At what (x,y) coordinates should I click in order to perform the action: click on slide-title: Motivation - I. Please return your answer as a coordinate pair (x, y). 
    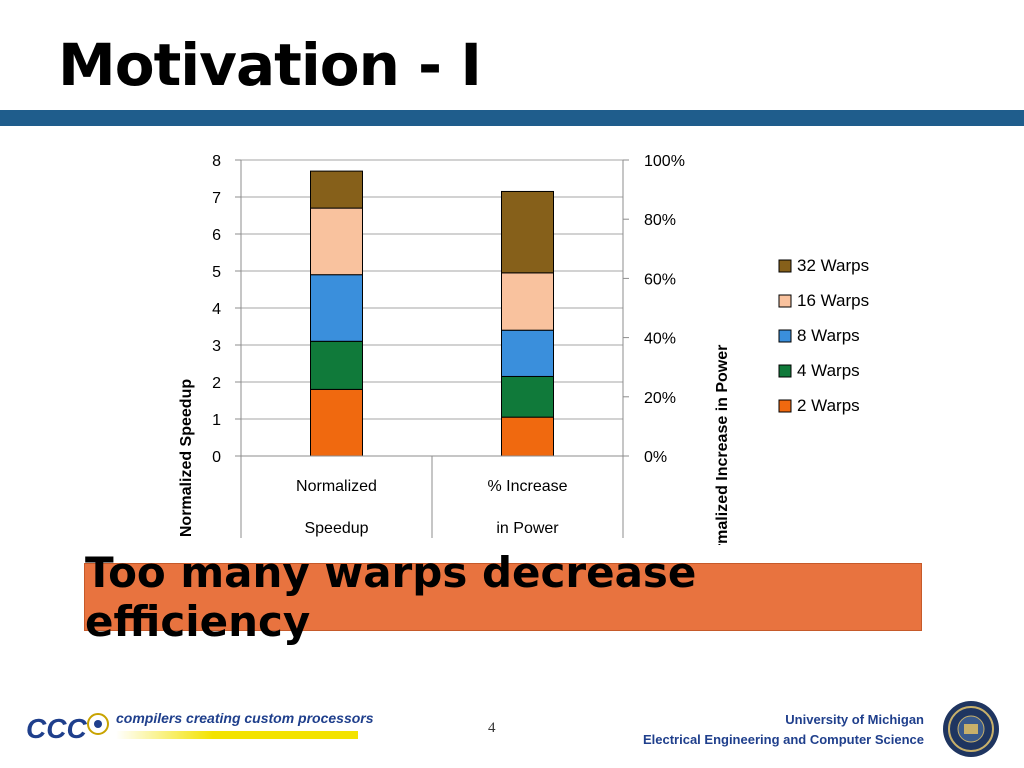
    Looking at the image, I should click on (270, 65).